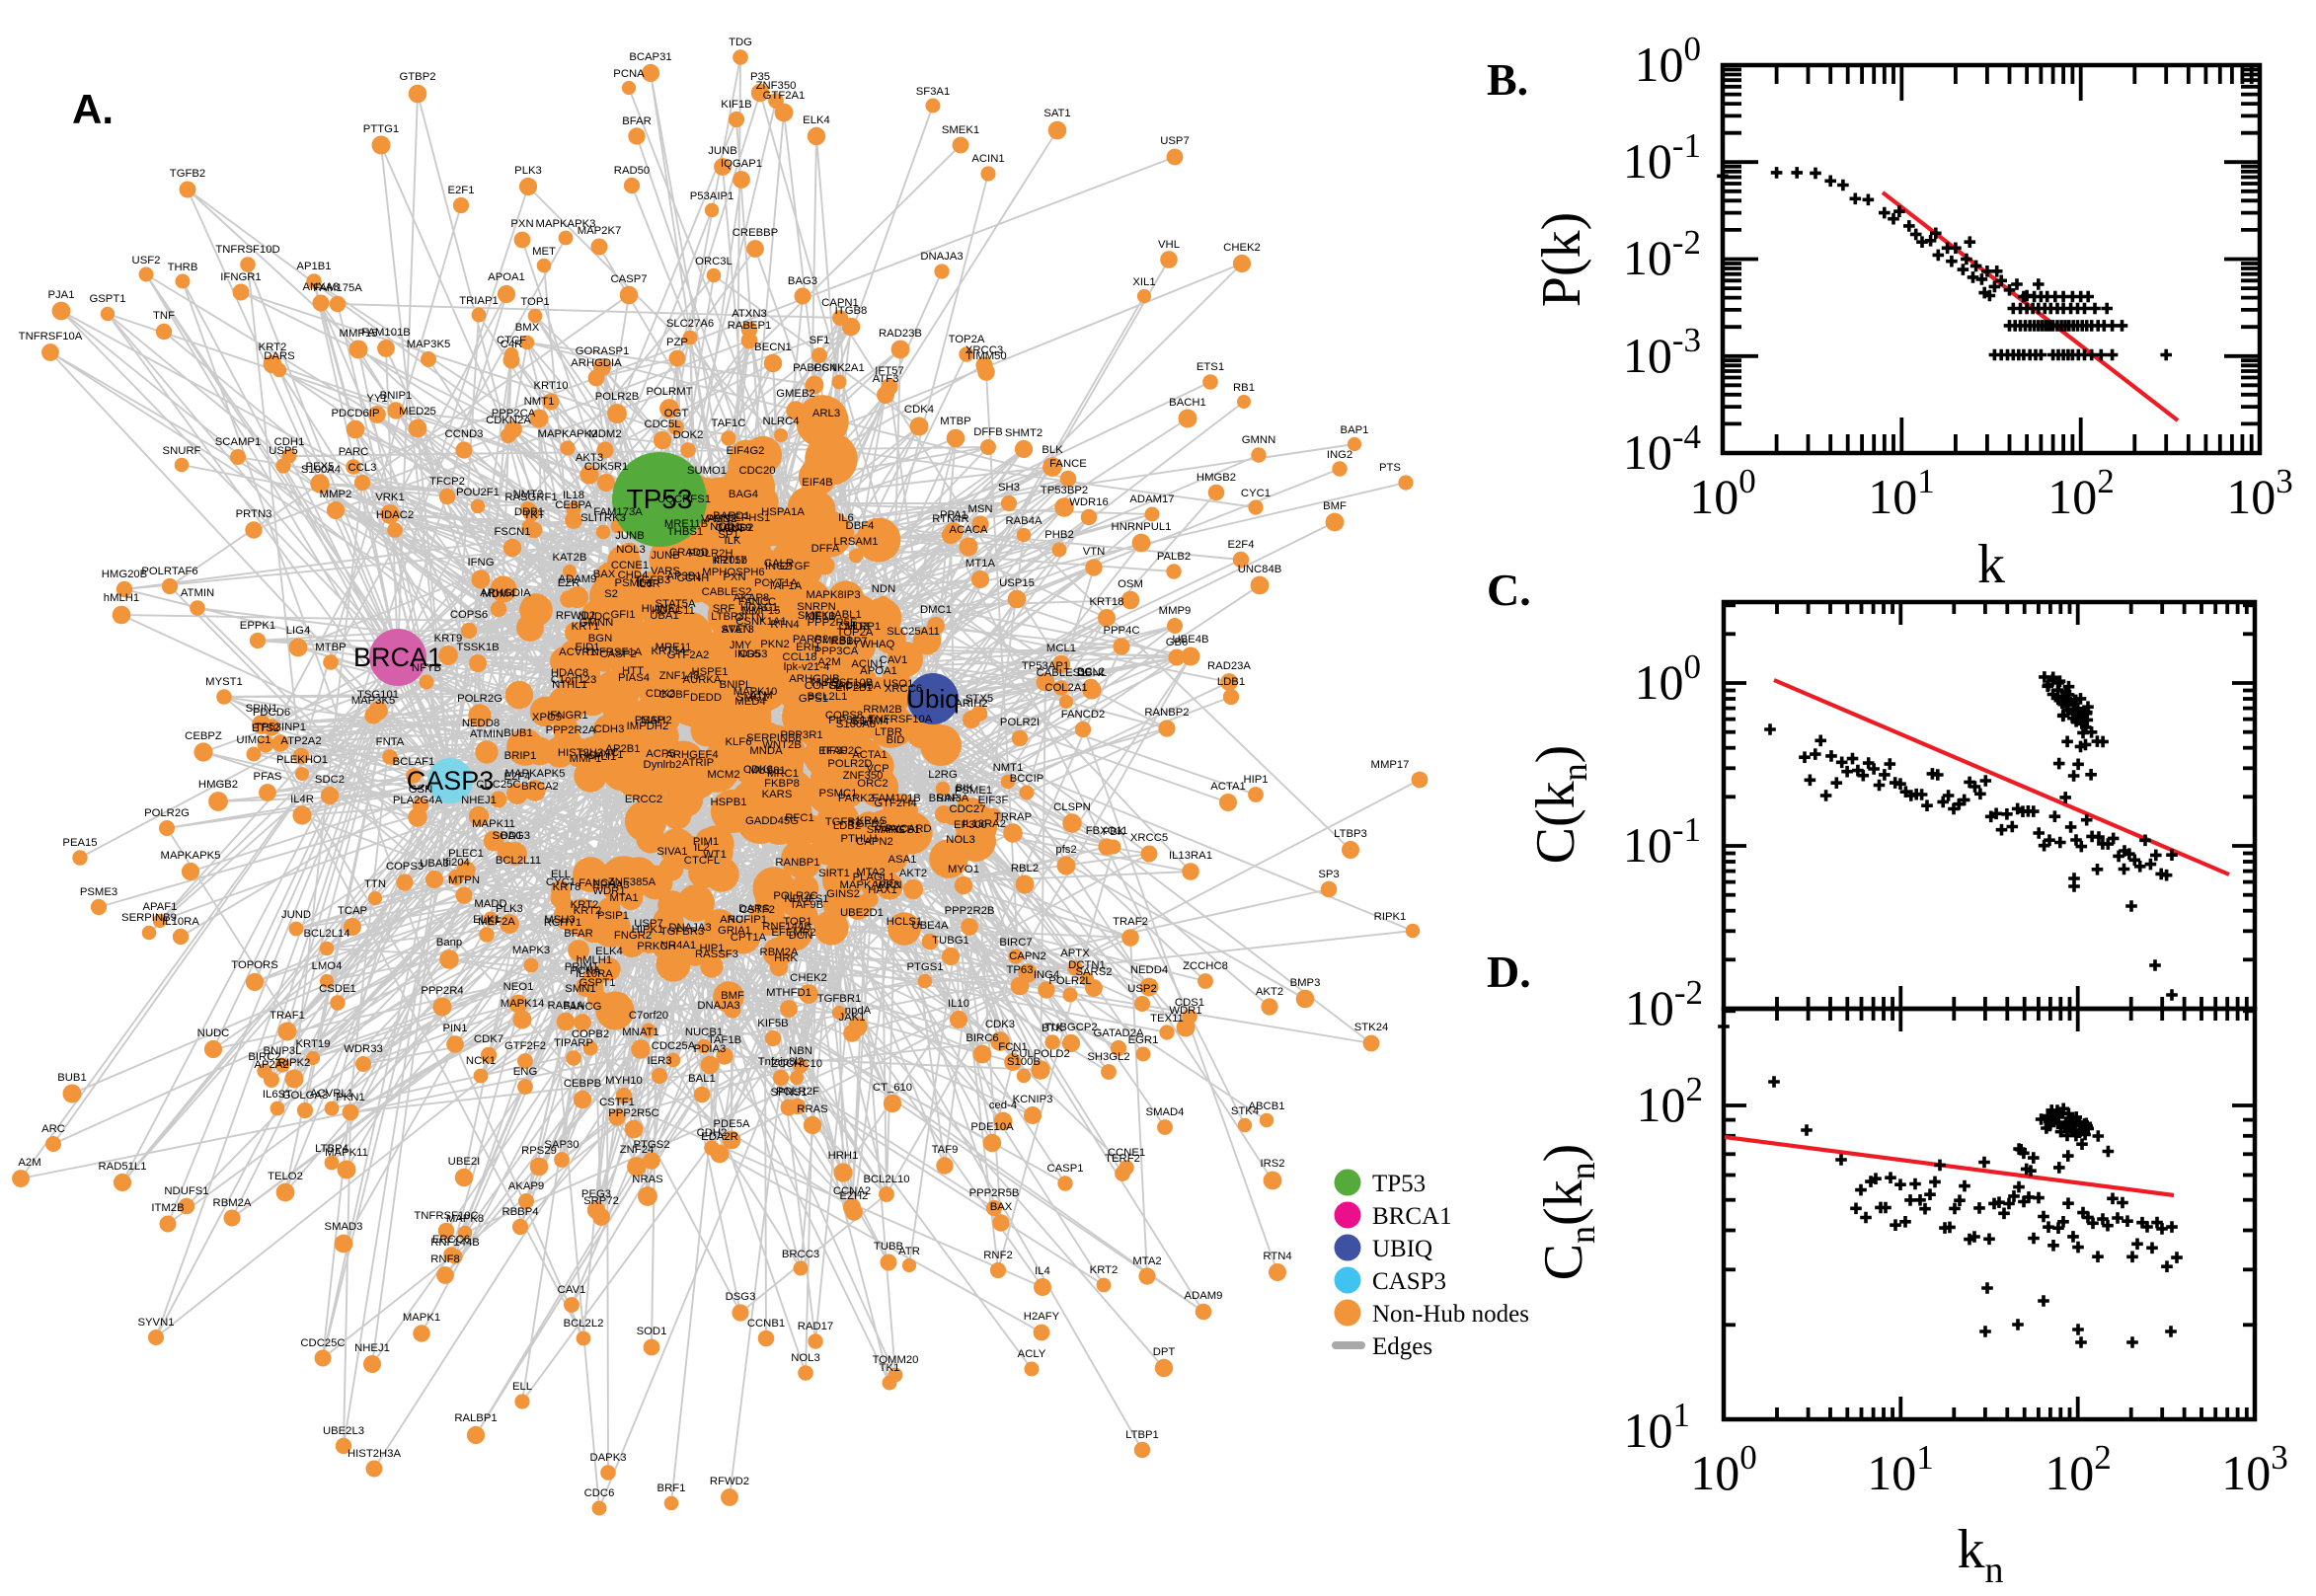 The width and height of the screenshot is (2316, 1596). I want to click on svg-text: IFT57, so click(889, 371).